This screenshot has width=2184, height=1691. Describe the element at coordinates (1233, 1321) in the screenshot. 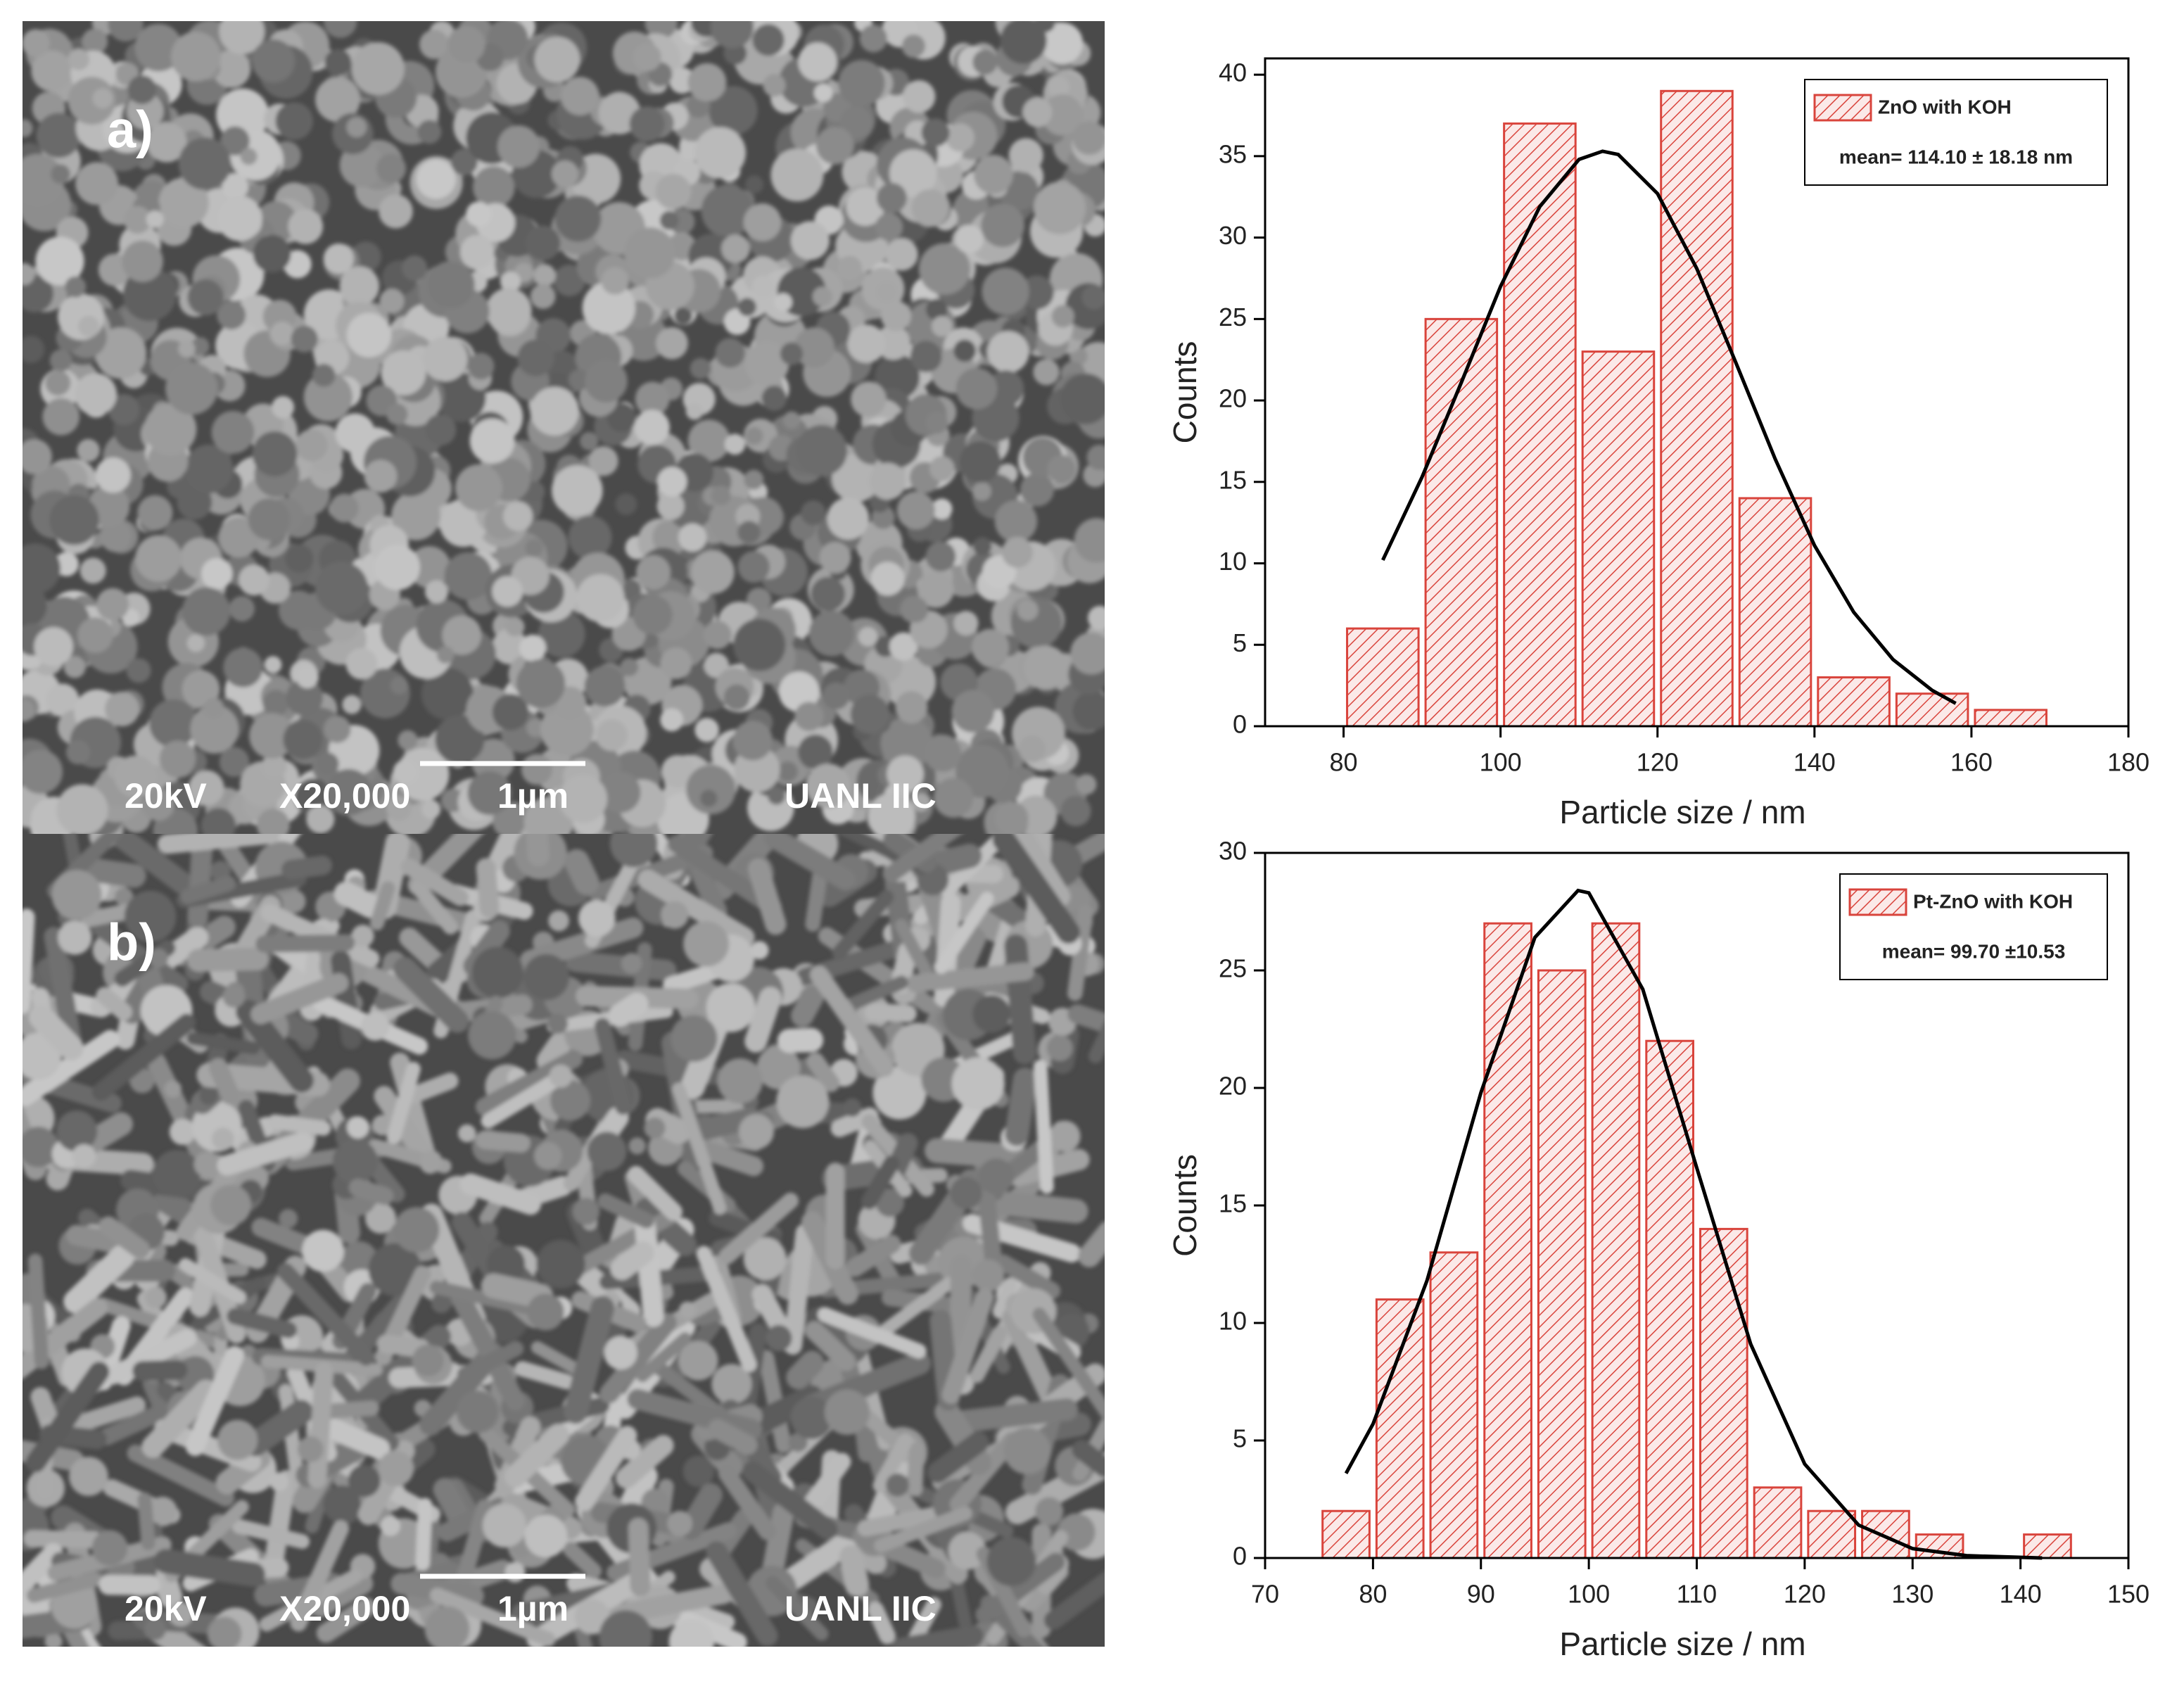

I see `y-tick-label: 10` at that location.